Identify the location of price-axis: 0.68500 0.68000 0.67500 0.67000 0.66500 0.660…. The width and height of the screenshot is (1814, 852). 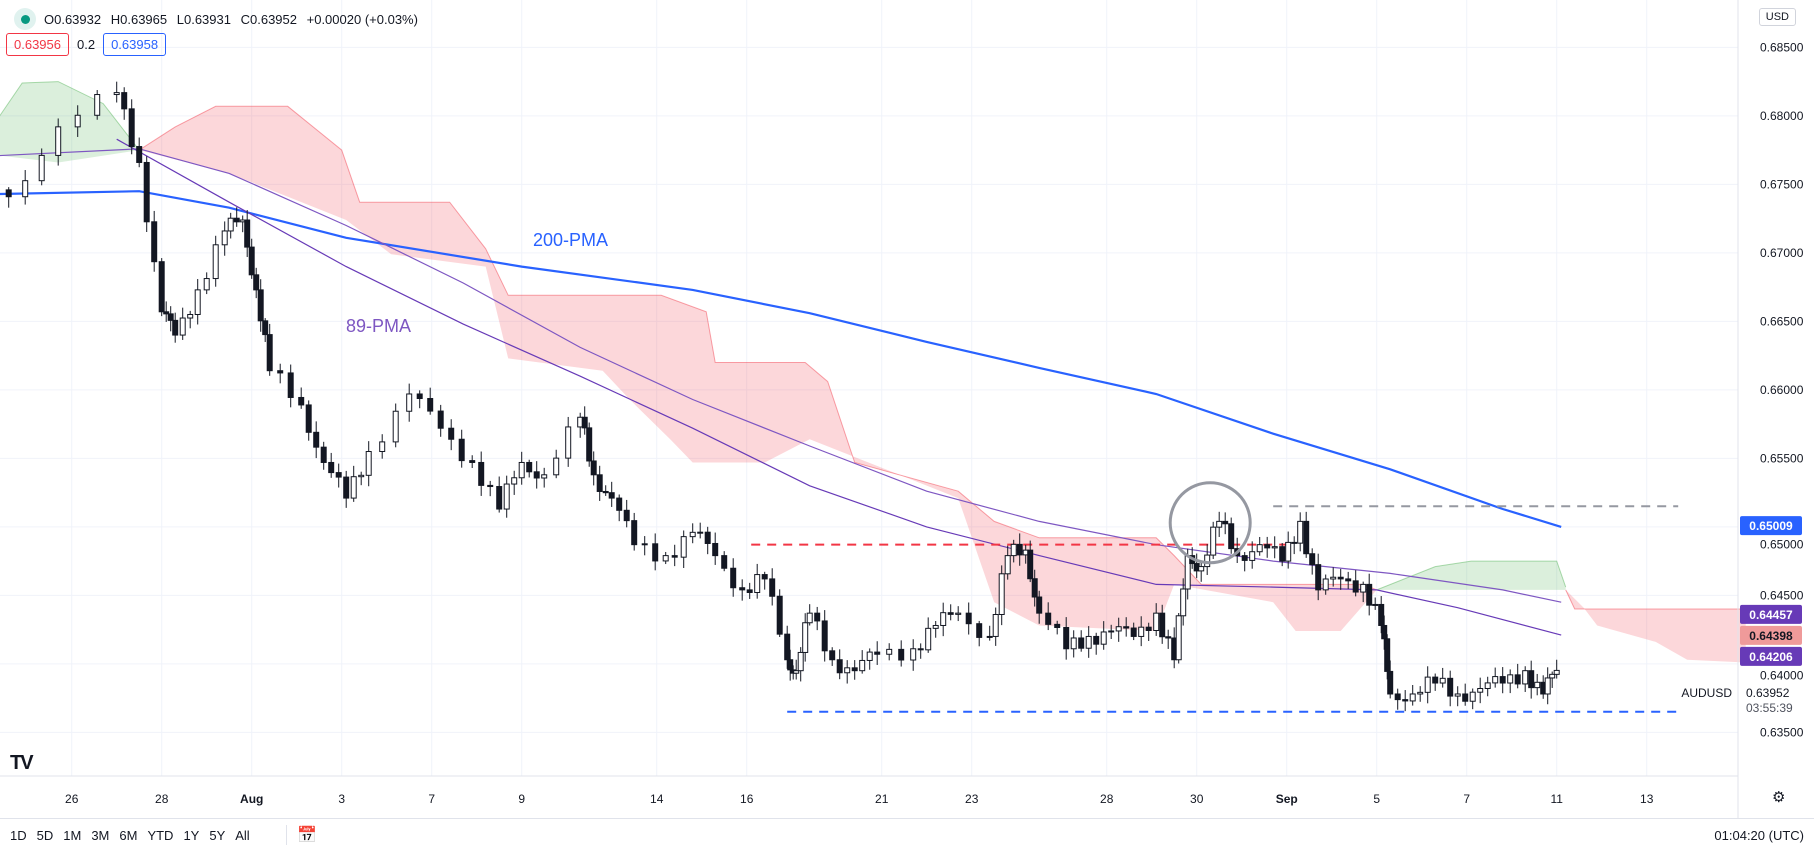
(1772, 389).